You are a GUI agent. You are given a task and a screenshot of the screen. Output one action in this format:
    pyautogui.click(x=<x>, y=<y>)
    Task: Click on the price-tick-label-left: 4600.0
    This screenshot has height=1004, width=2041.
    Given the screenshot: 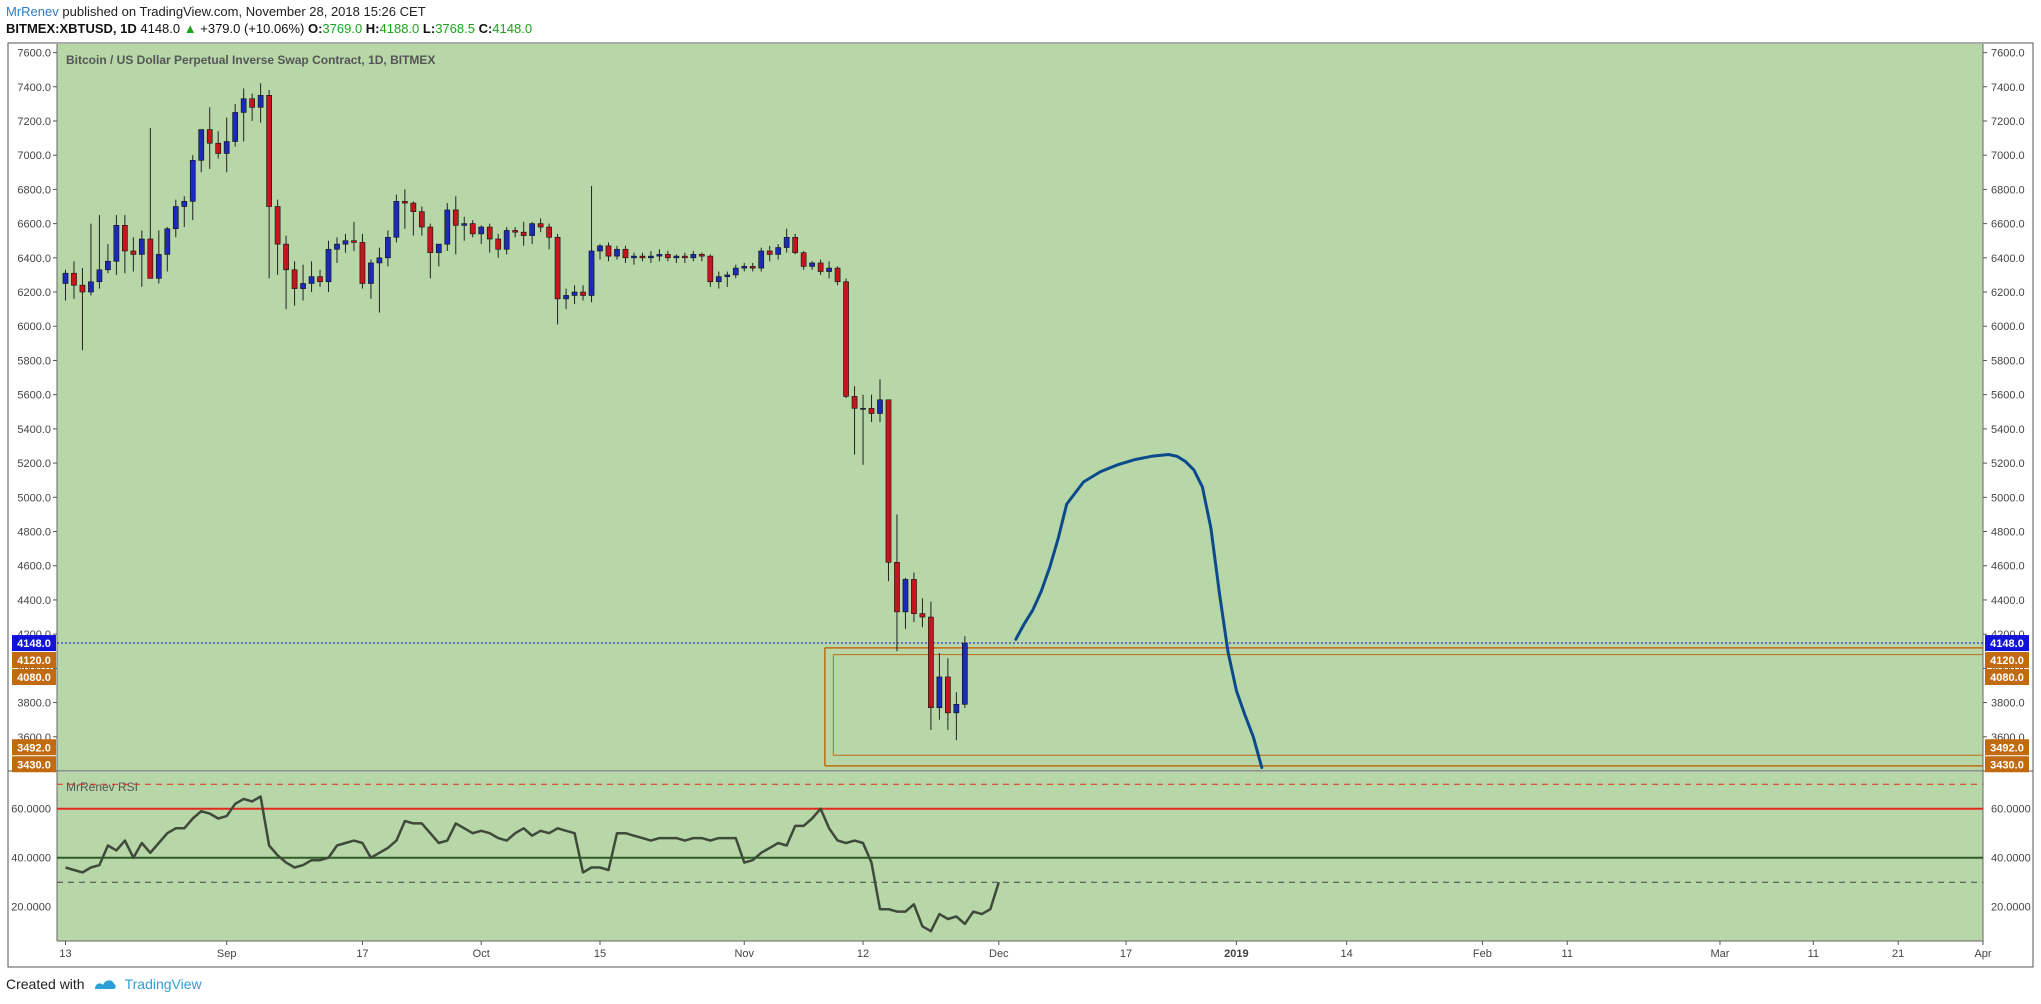 What is the action you would take?
    pyautogui.click(x=34, y=567)
    